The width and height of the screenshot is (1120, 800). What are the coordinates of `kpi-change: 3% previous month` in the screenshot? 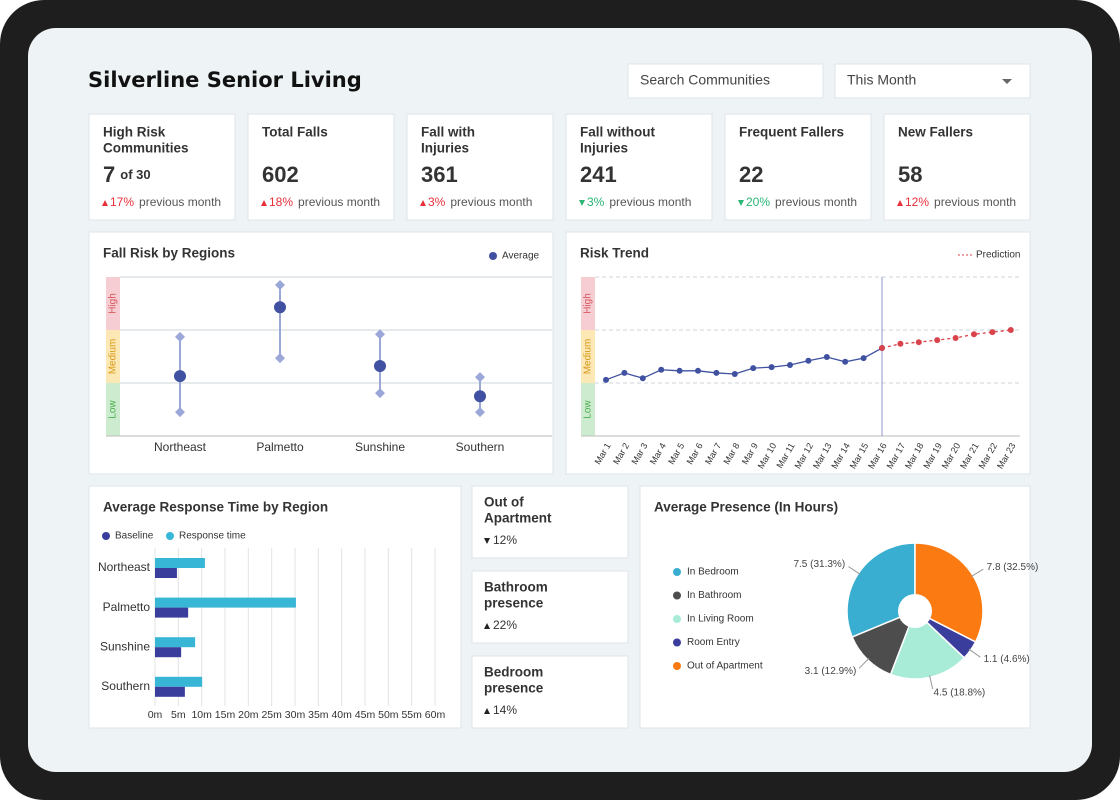 It's located at (480, 202).